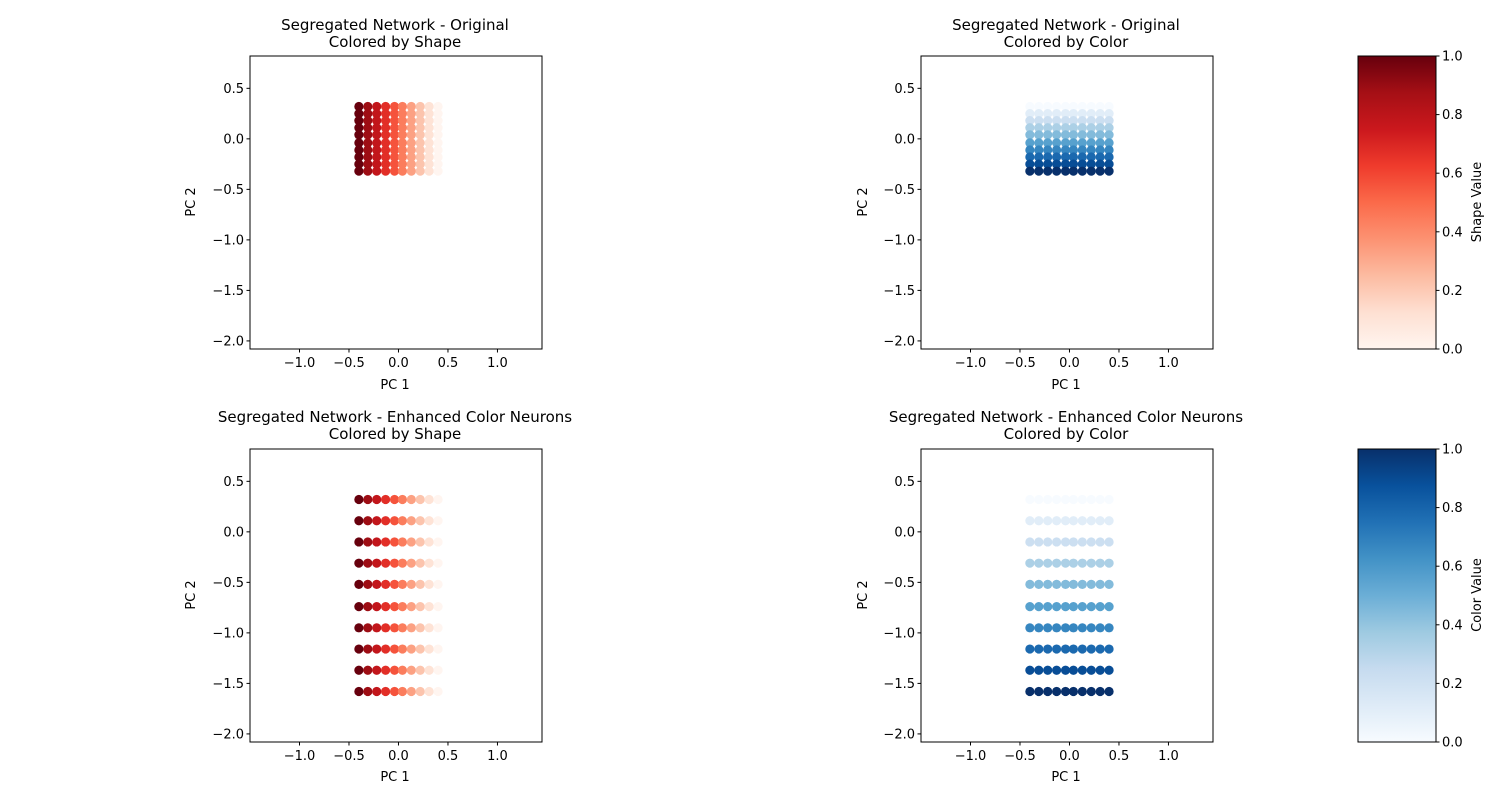 The height and width of the screenshot is (800, 1500). I want to click on y-tick-label: 0.0, so click(233, 532).